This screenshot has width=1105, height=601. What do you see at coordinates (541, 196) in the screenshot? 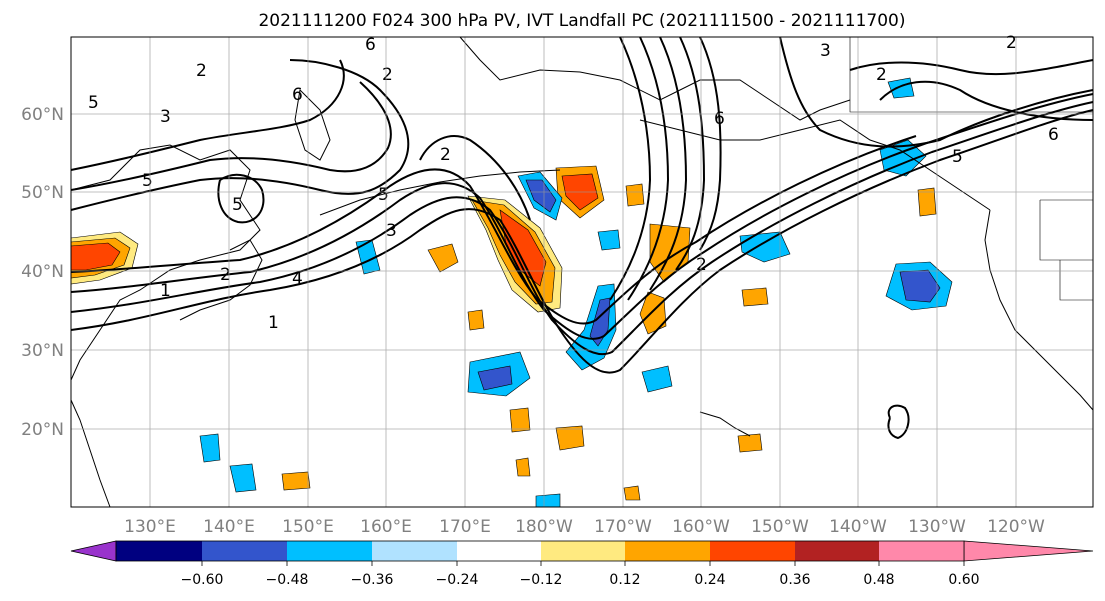
I see `anomaly-50n-neg-core` at bounding box center [541, 196].